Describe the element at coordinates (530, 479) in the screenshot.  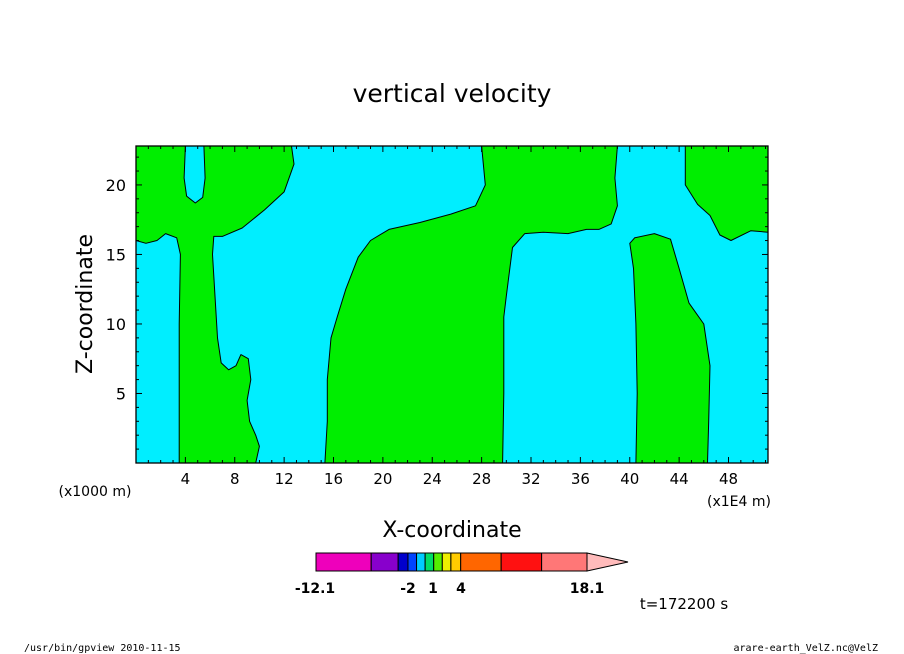
I see `x-tick-label: 32` at that location.